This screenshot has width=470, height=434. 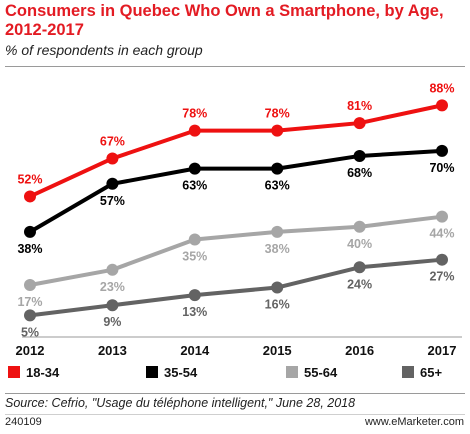 I want to click on data-label: 9%, so click(x=112, y=322).